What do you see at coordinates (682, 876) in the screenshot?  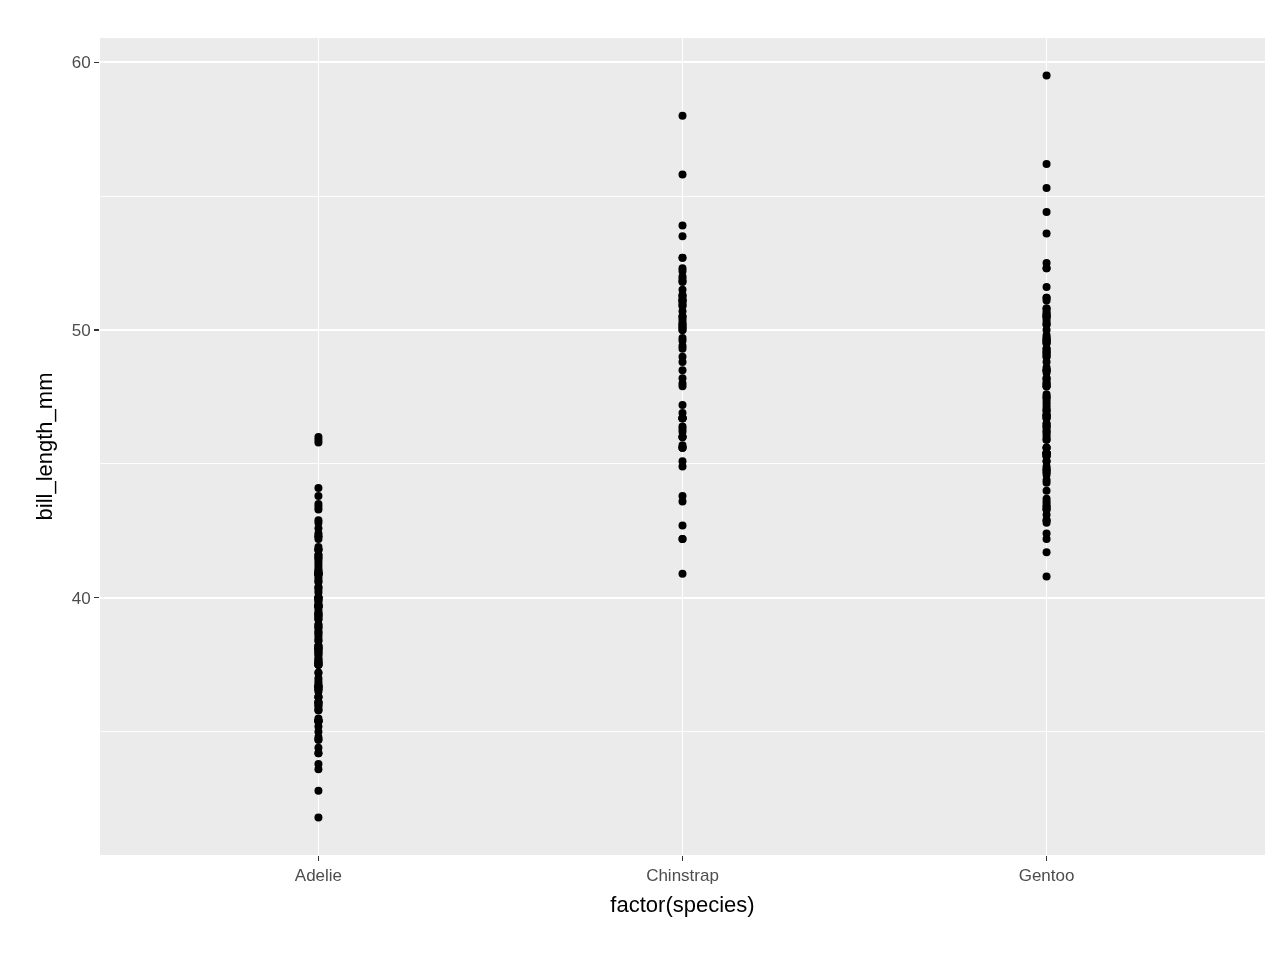 I see `x-tick-label: Chinstrap` at bounding box center [682, 876].